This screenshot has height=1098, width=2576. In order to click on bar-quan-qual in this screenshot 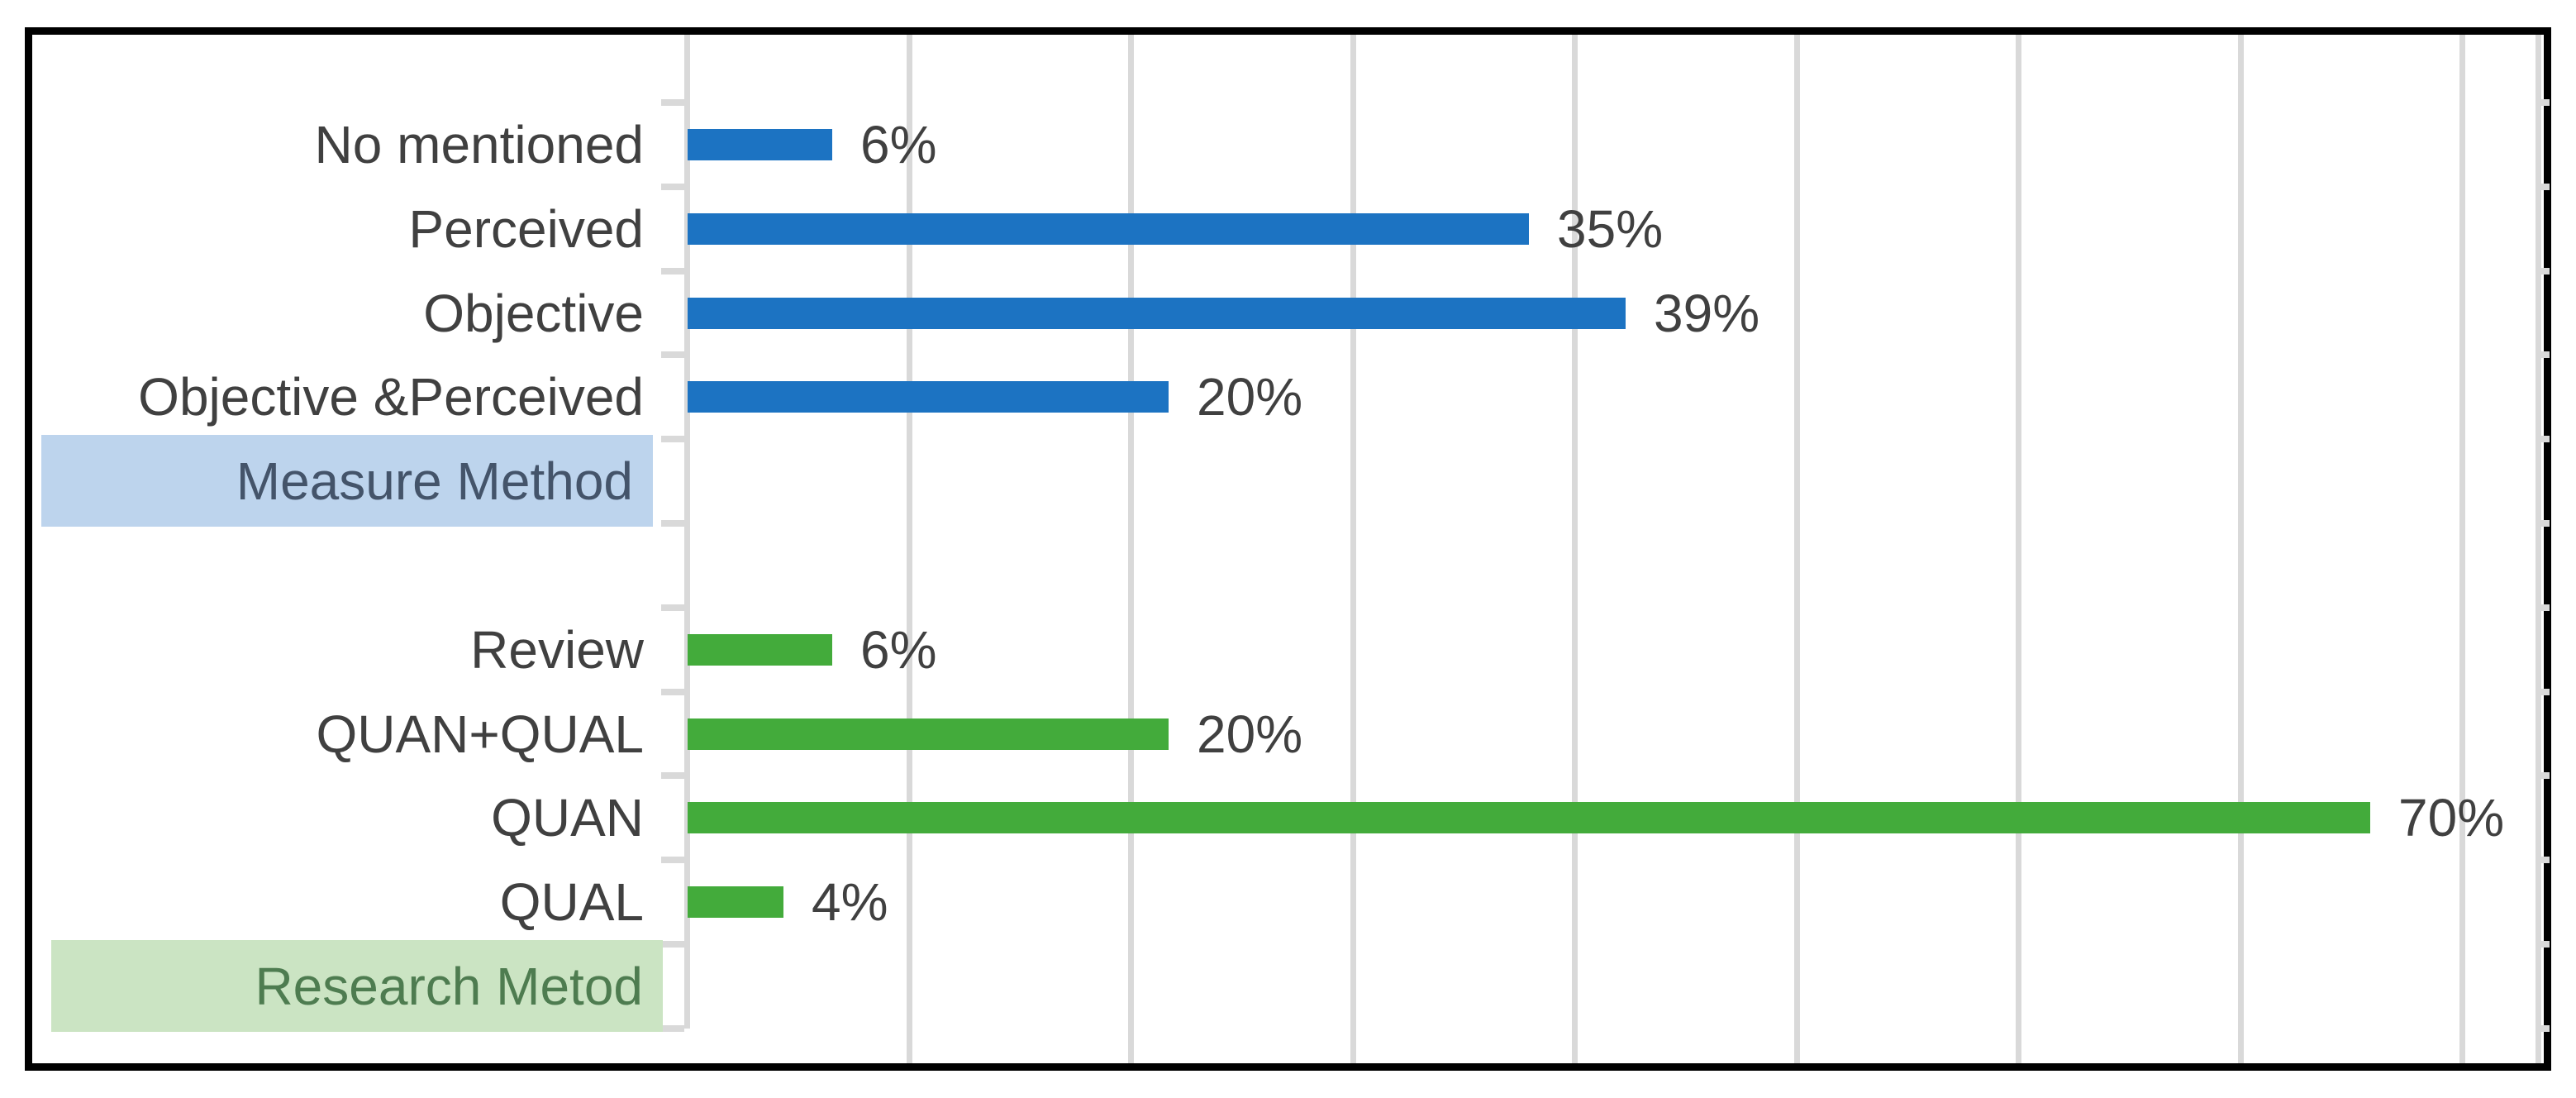, I will do `click(928, 734)`.